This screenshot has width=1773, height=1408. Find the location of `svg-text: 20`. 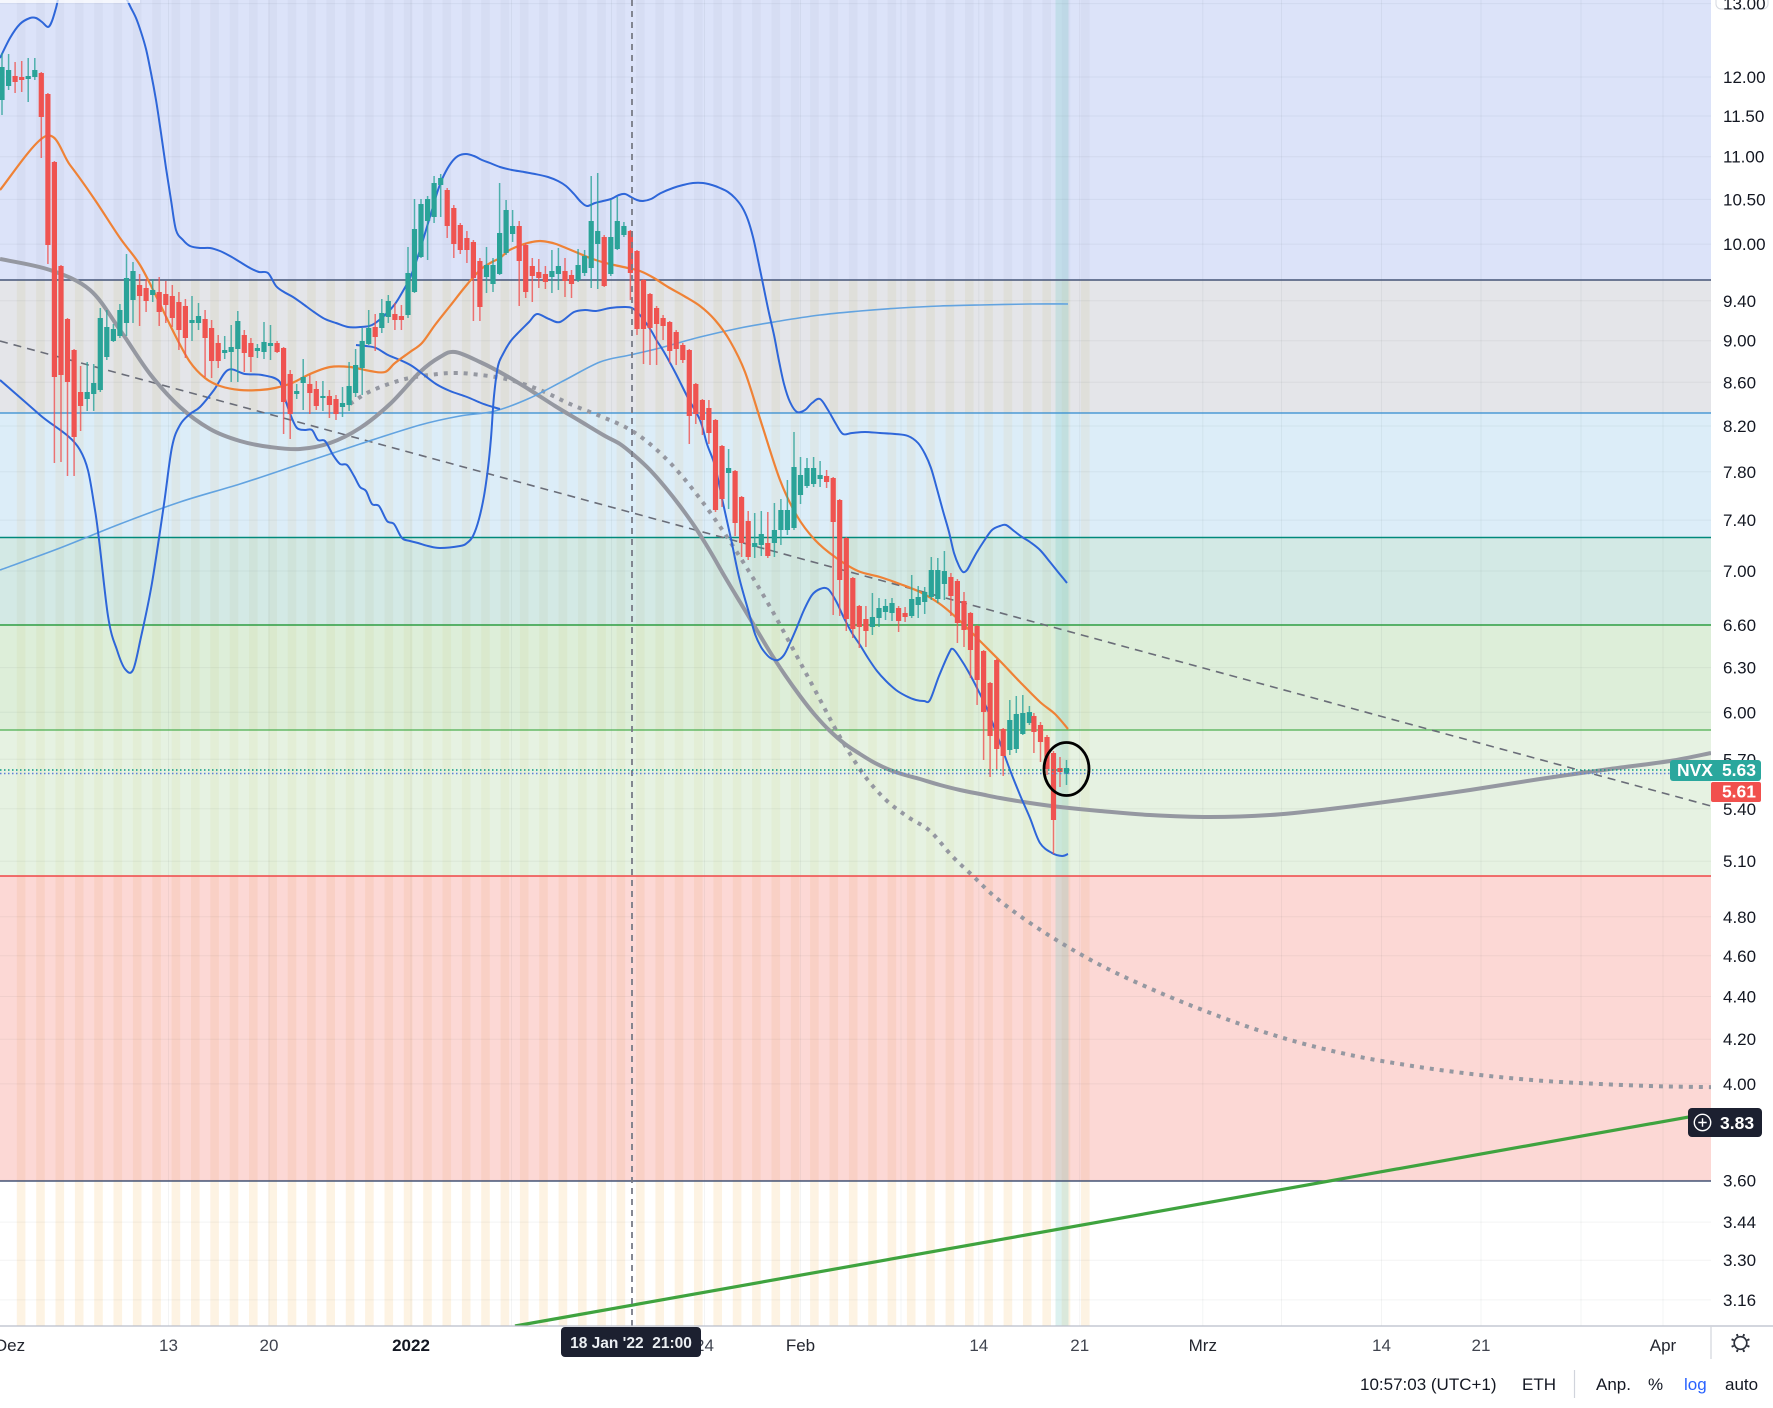

svg-text: 20 is located at coordinates (269, 1345).